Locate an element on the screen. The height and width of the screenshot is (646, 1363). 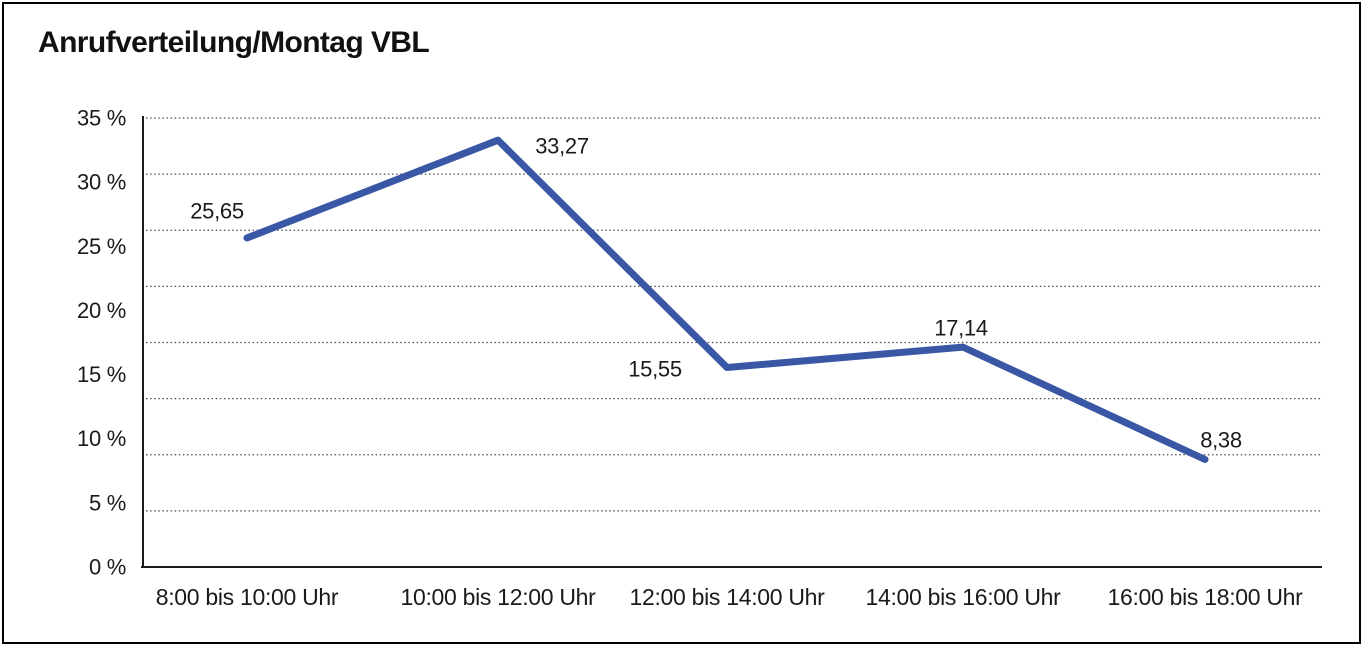
data-point-value-label: 8,38 is located at coordinates (1221, 440).